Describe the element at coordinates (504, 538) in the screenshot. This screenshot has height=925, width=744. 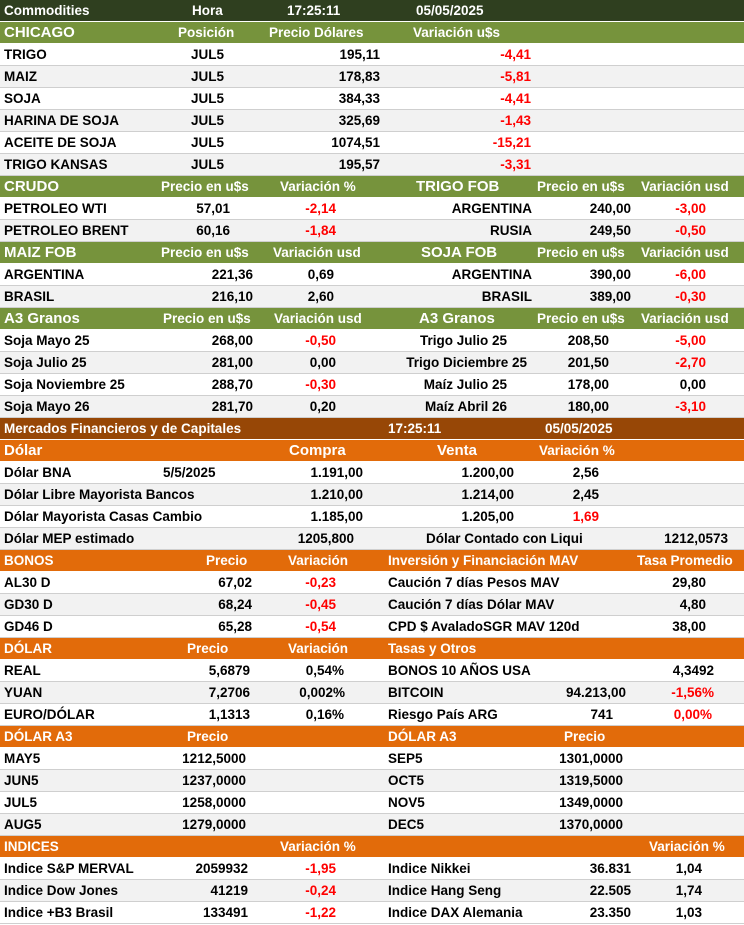
I see `dolar-type: Dólar Contado con Liqui` at that location.